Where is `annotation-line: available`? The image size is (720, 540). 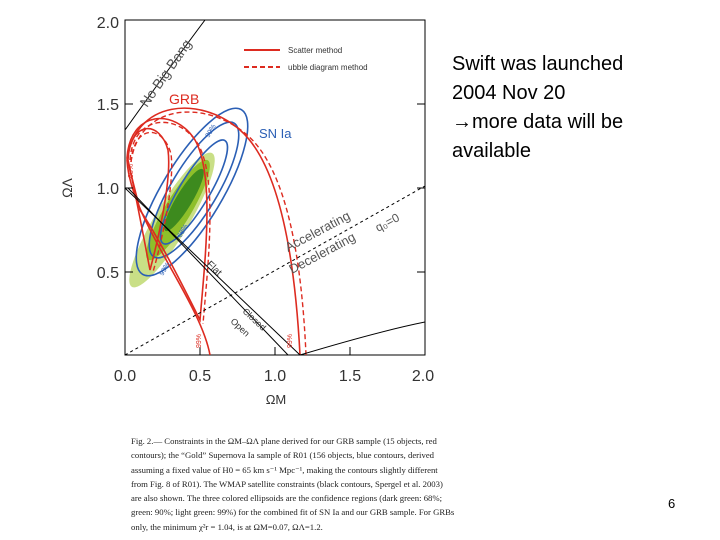 annotation-line: available is located at coordinates (491, 151).